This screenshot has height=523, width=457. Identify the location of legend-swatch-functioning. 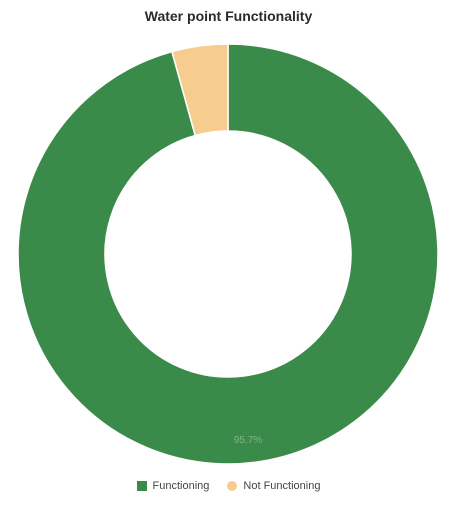
(141, 486).